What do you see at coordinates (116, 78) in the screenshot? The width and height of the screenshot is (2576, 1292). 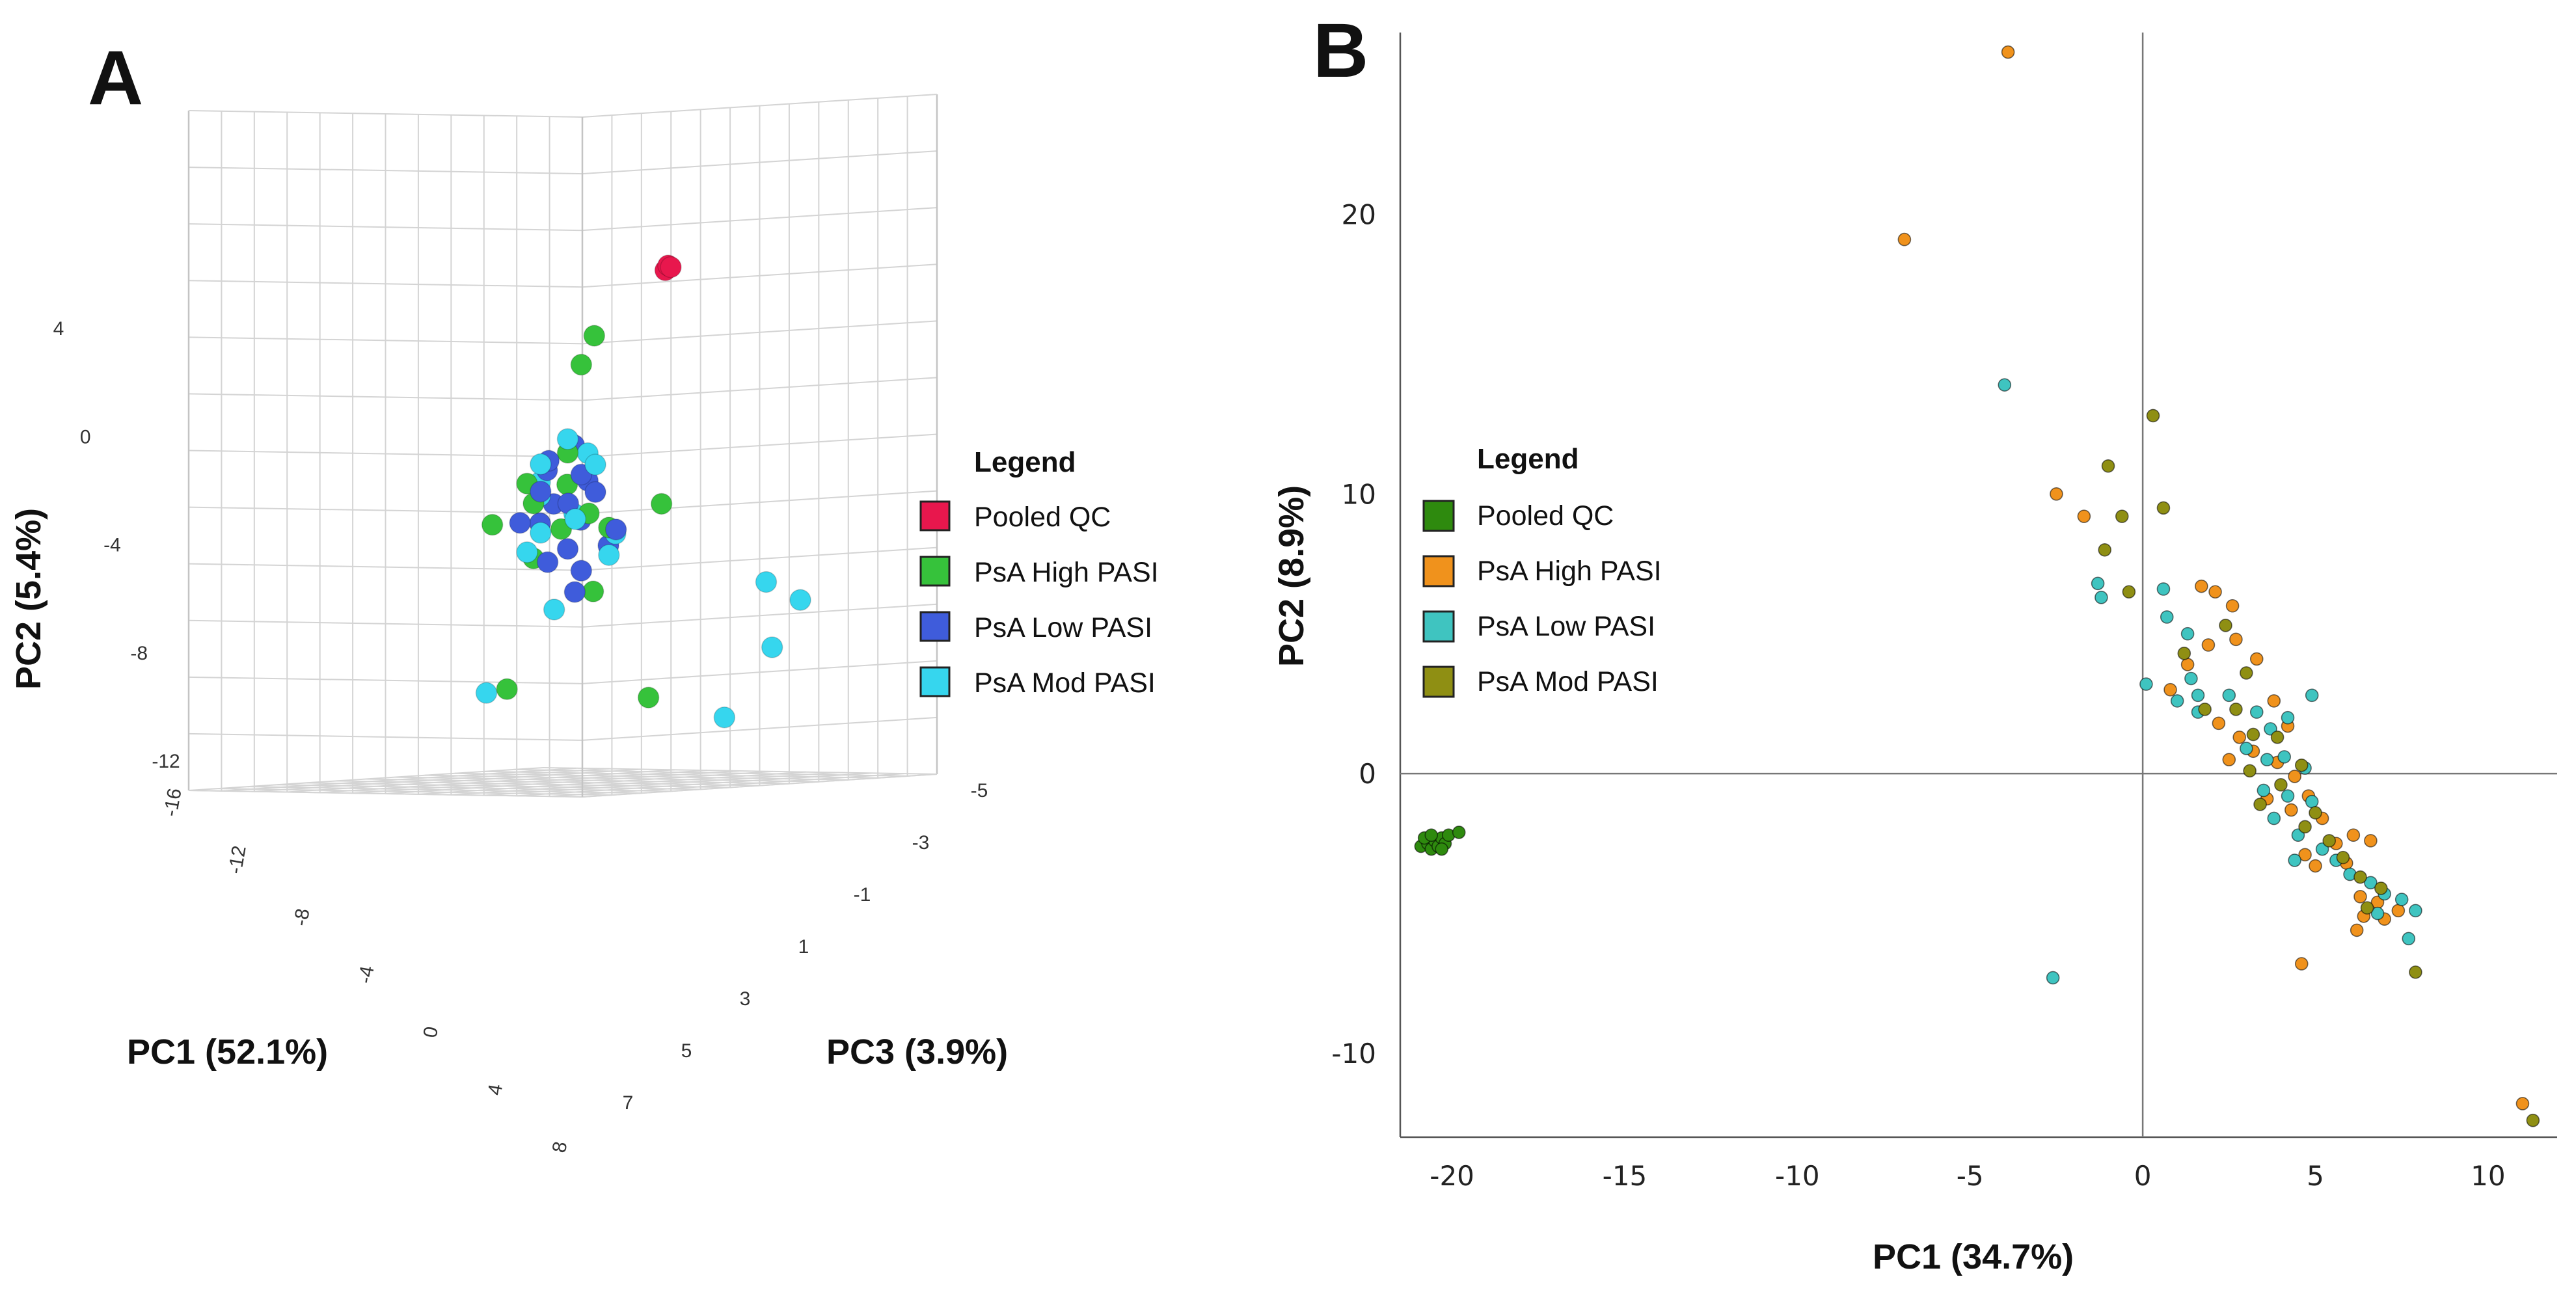 I see `panel-a-letter: A` at bounding box center [116, 78].